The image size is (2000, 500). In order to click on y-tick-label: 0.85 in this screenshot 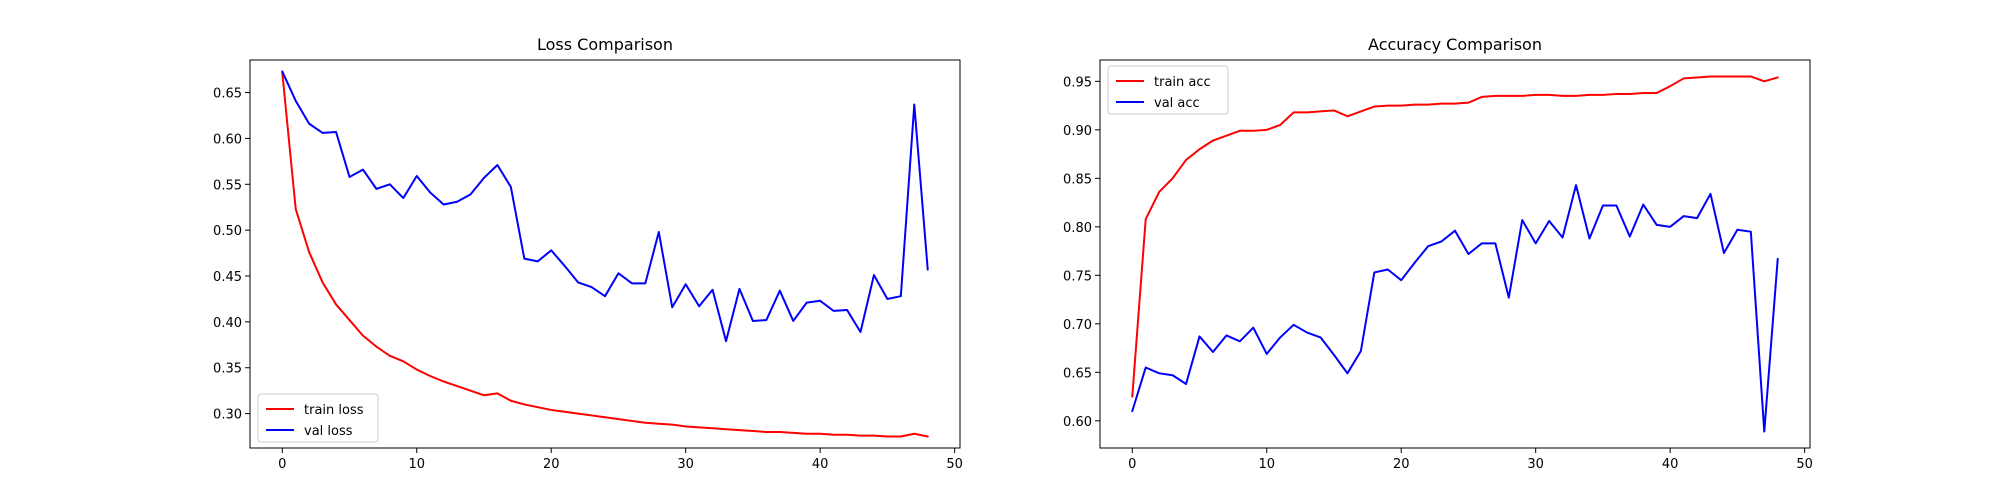, I will do `click(1077, 179)`.